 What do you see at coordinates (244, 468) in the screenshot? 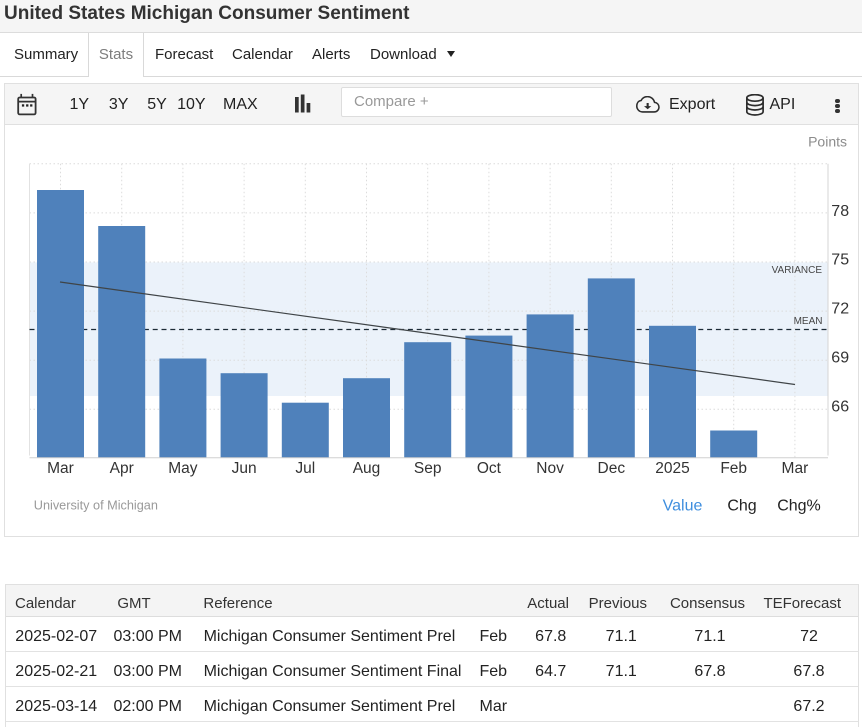
I see `svg-text: Jun` at bounding box center [244, 468].